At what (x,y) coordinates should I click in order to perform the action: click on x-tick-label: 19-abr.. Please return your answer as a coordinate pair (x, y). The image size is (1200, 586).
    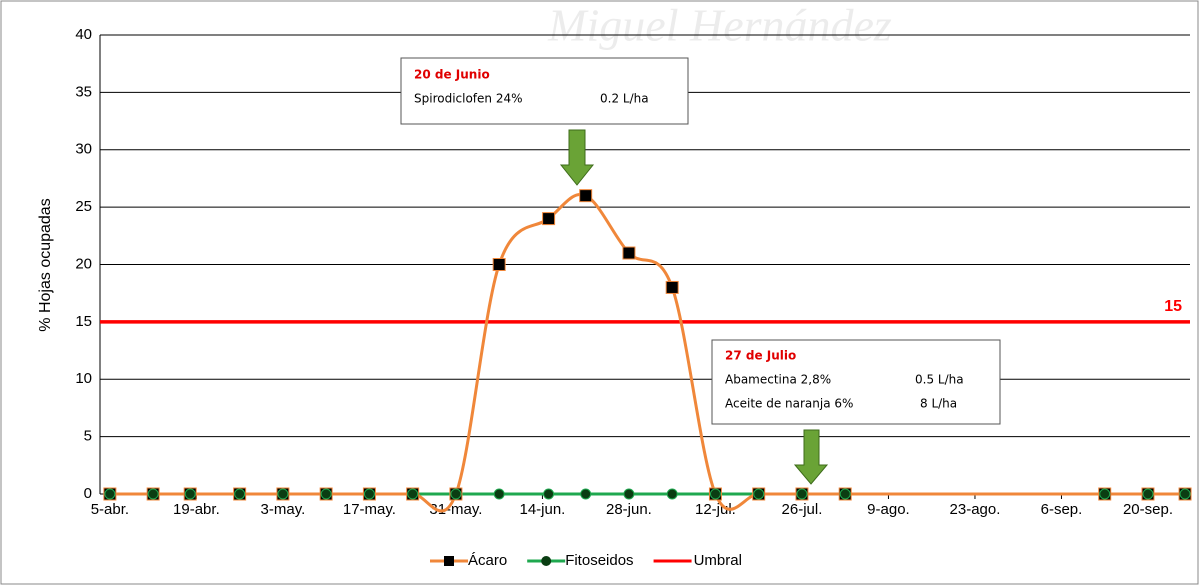
    Looking at the image, I should click on (196, 509).